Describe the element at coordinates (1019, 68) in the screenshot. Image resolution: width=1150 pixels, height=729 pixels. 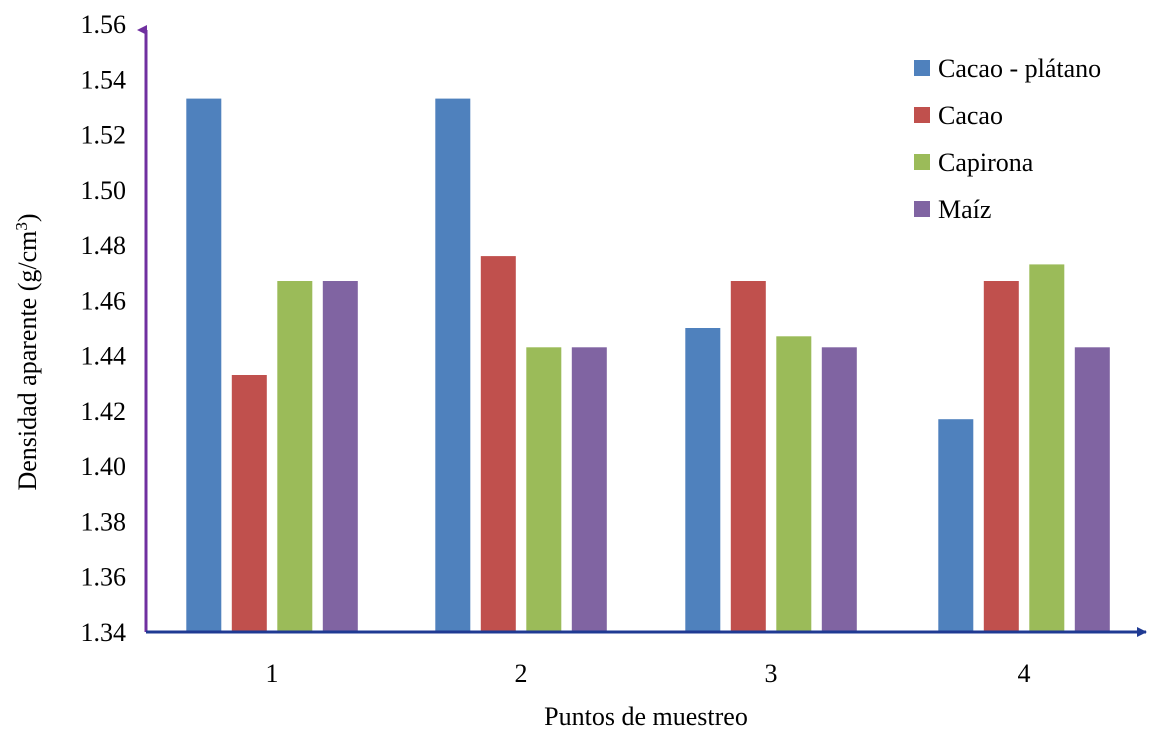
I see `legend-label: Cacao - plátano` at that location.